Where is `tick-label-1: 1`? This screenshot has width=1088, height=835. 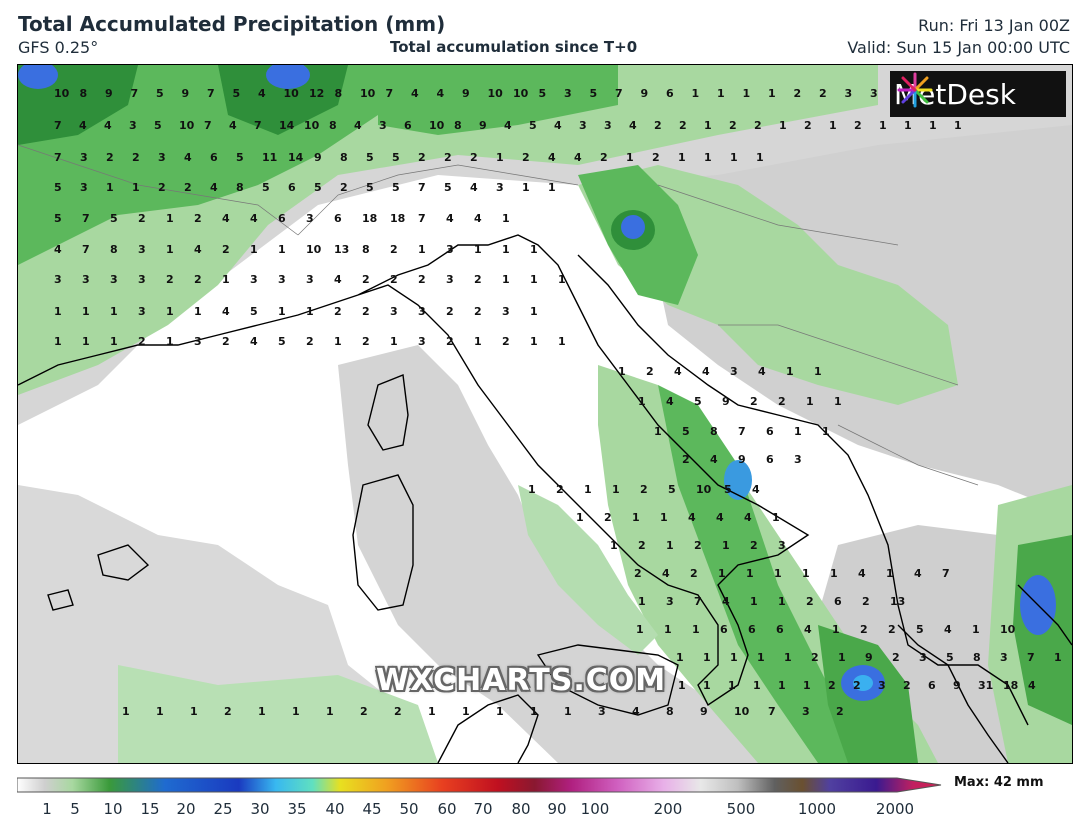
tick-label-1: 1 is located at coordinates (47, 809).